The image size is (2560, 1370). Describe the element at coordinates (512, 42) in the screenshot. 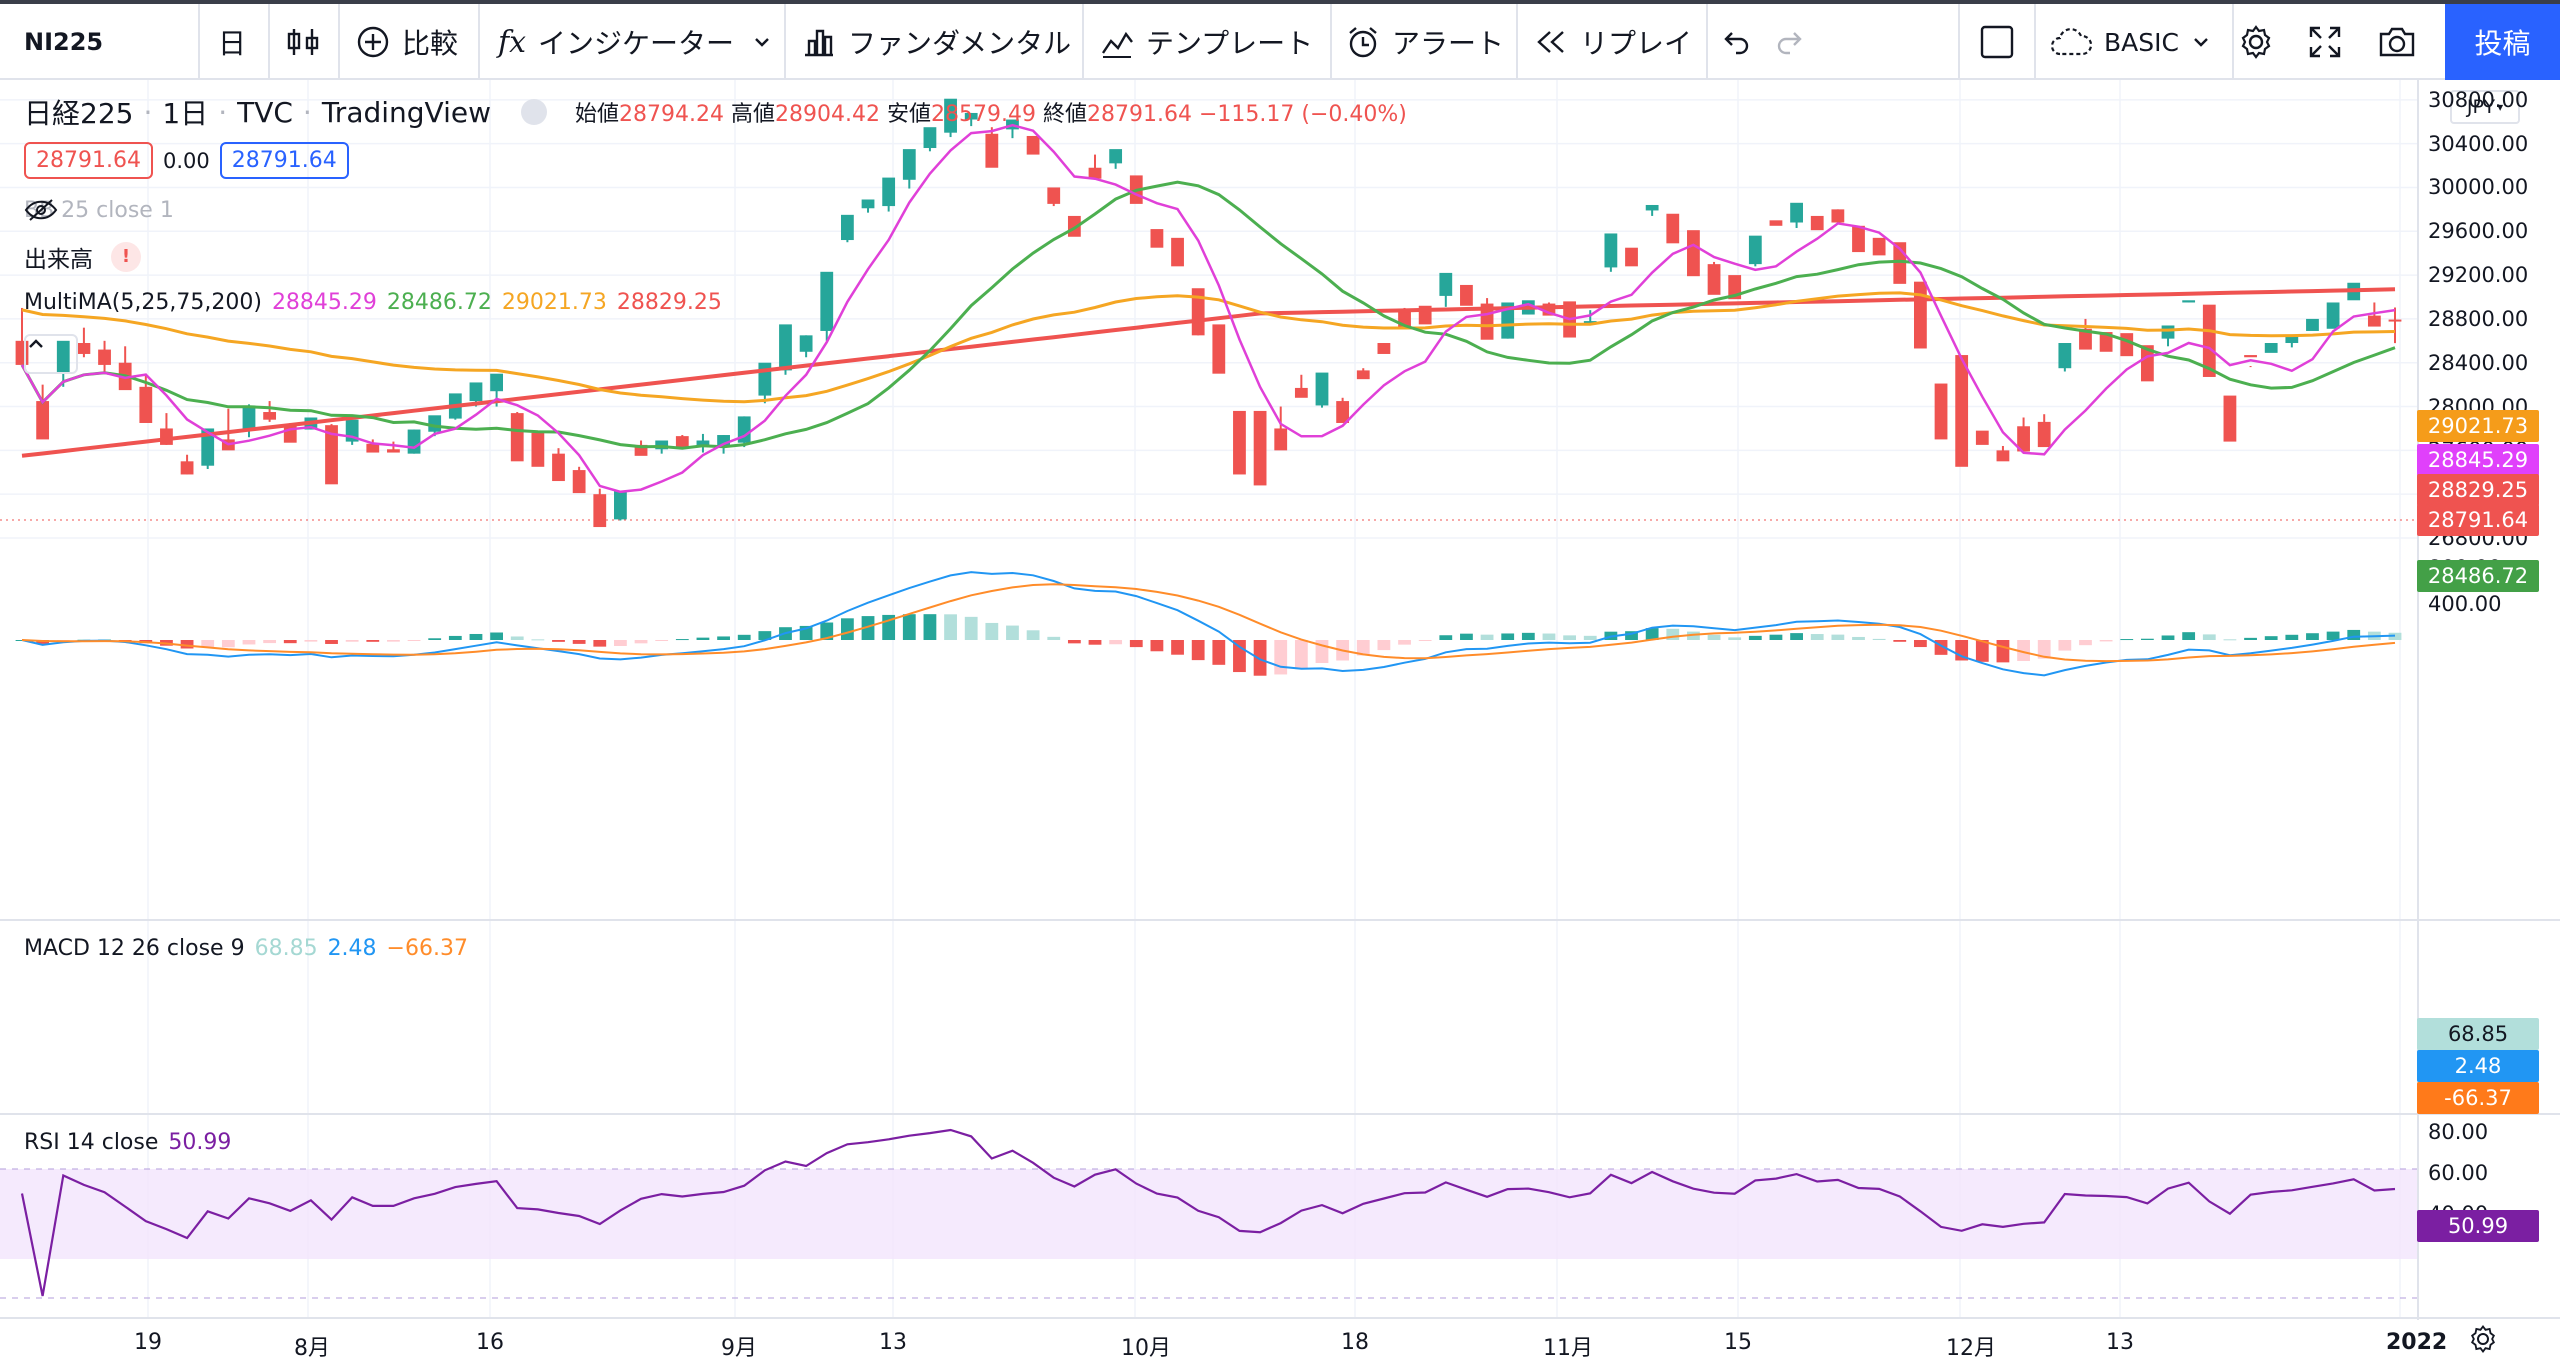

I see `fx-icon: 𝑓x` at that location.